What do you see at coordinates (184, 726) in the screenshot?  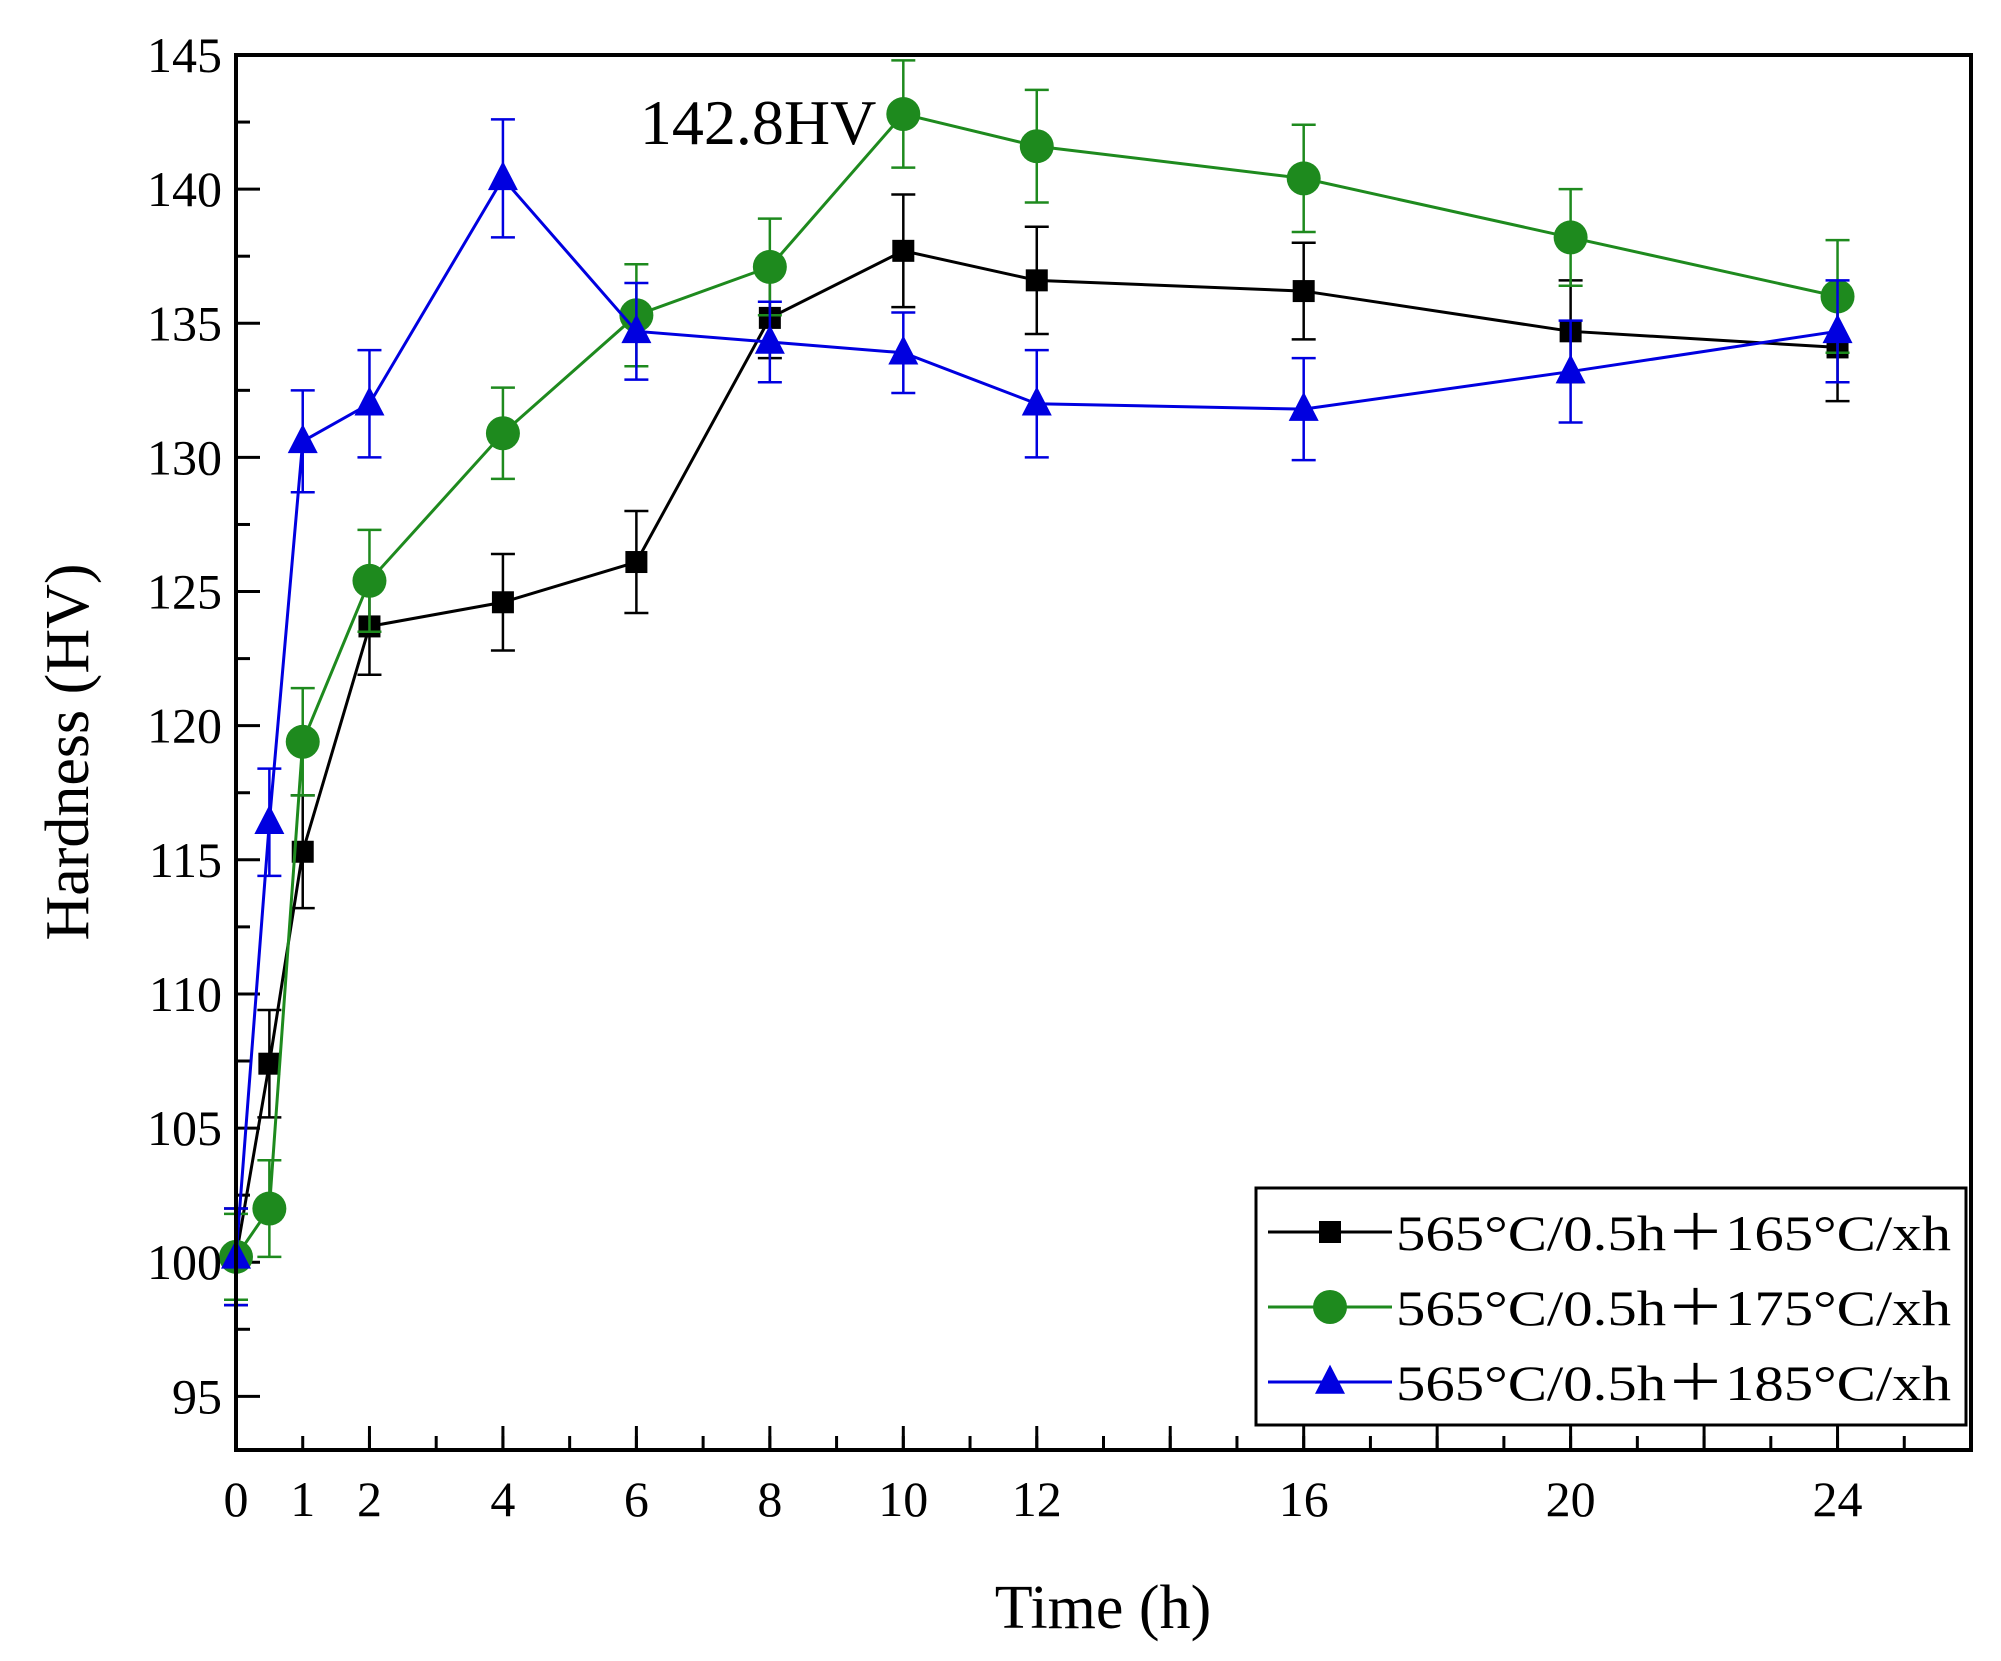 I see `y-tick-label: 120` at bounding box center [184, 726].